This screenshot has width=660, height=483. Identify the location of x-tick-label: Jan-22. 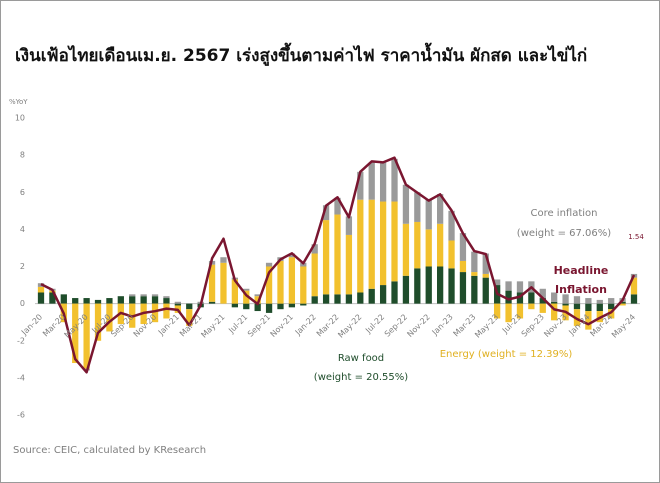
(305, 324).